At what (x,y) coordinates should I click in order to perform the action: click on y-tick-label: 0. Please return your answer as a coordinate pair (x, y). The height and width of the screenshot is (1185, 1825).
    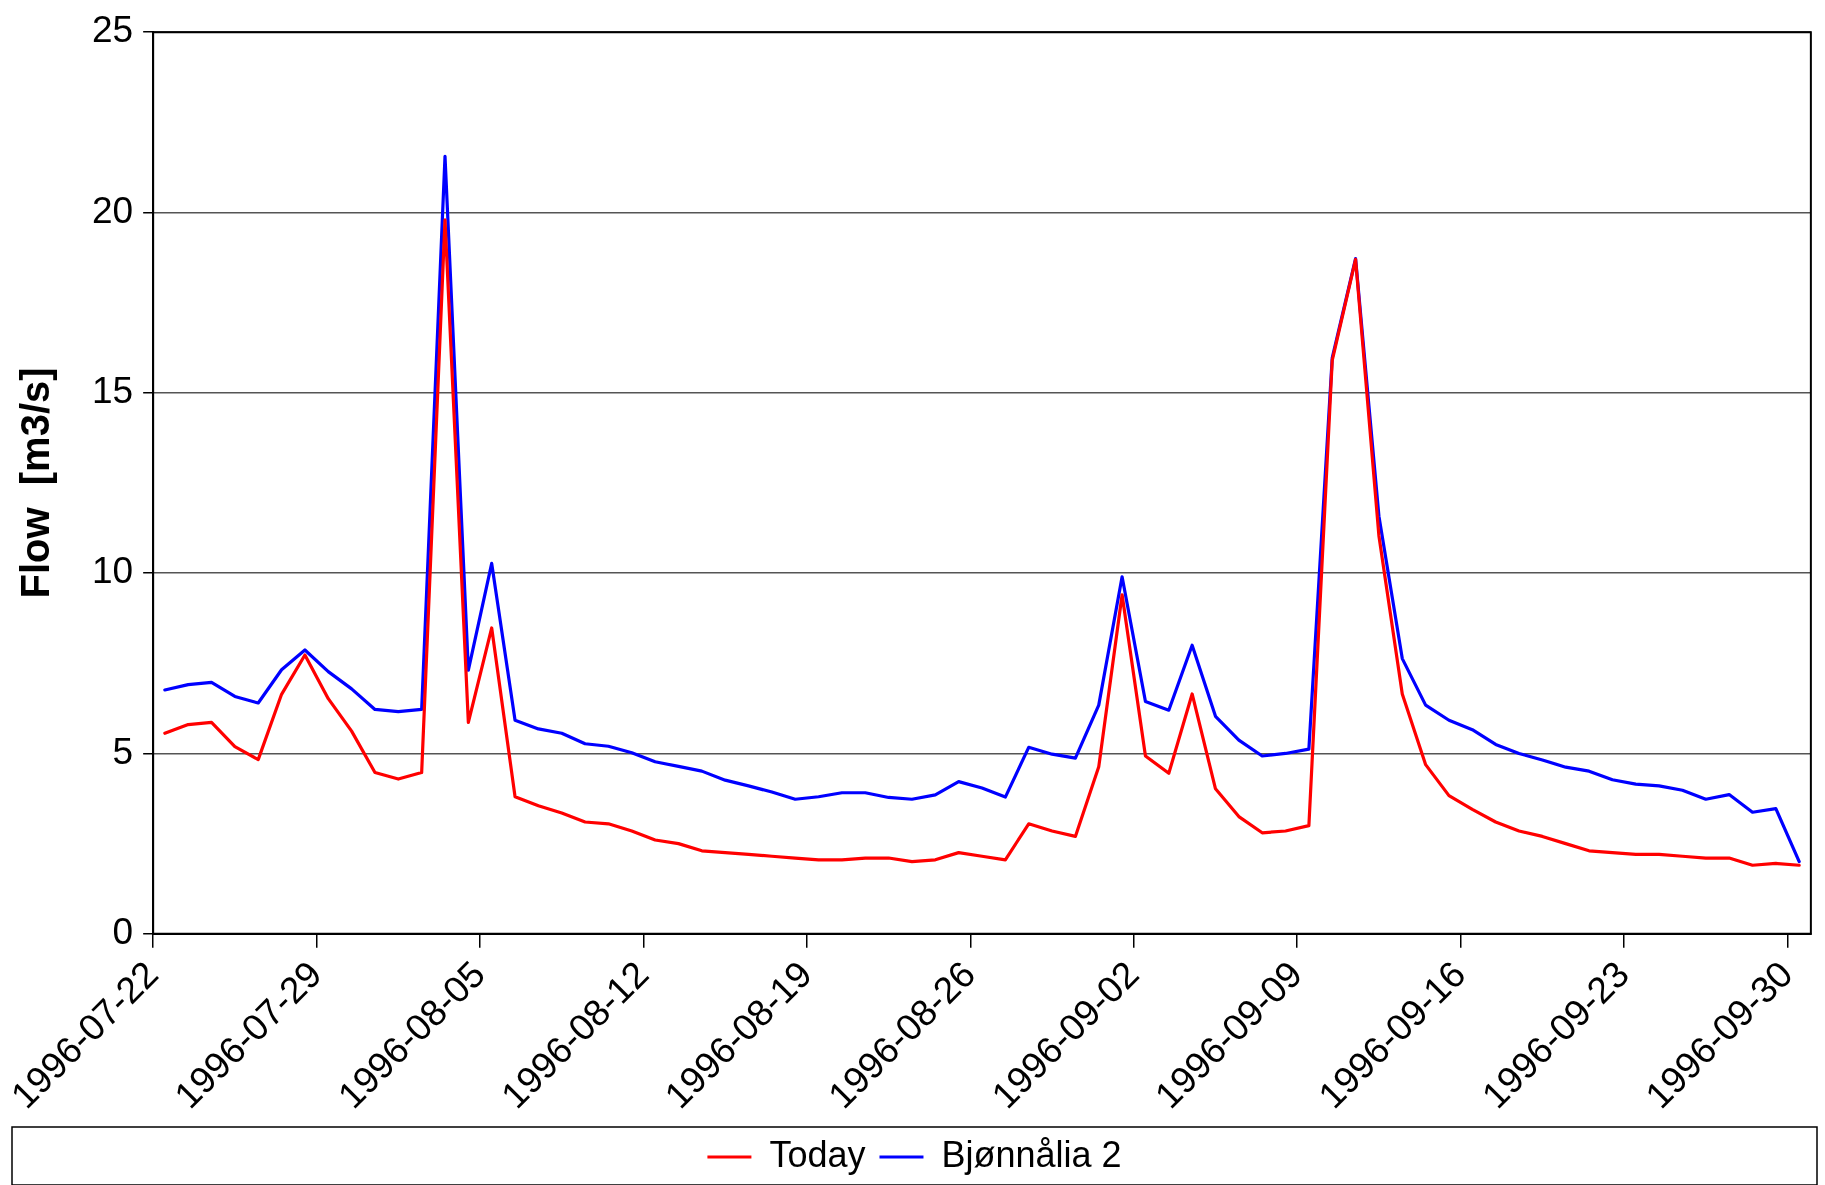
    Looking at the image, I should click on (123, 931).